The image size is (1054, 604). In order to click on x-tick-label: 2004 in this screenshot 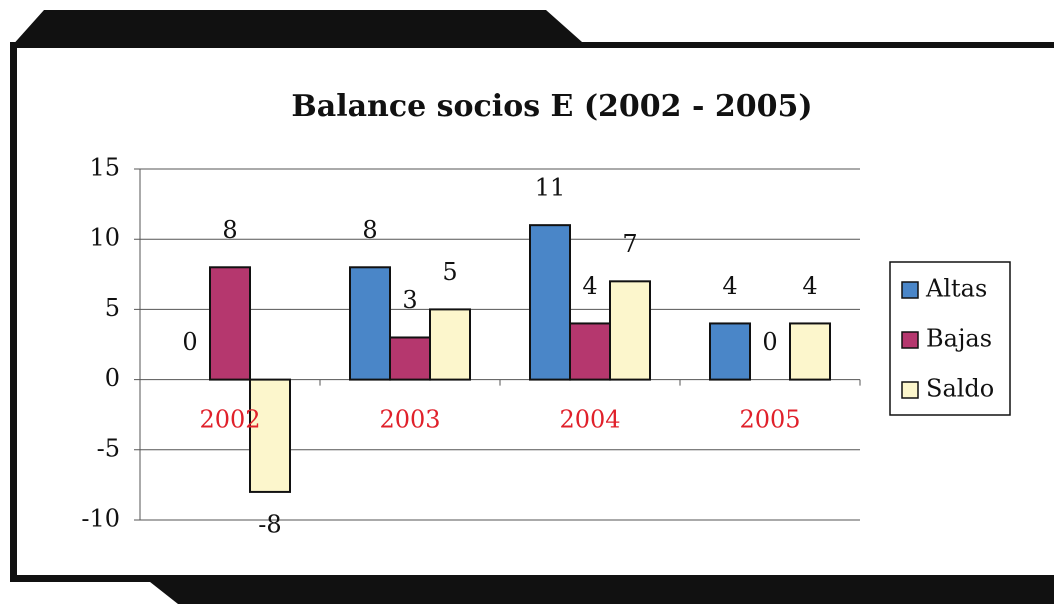, I will do `click(589, 420)`.